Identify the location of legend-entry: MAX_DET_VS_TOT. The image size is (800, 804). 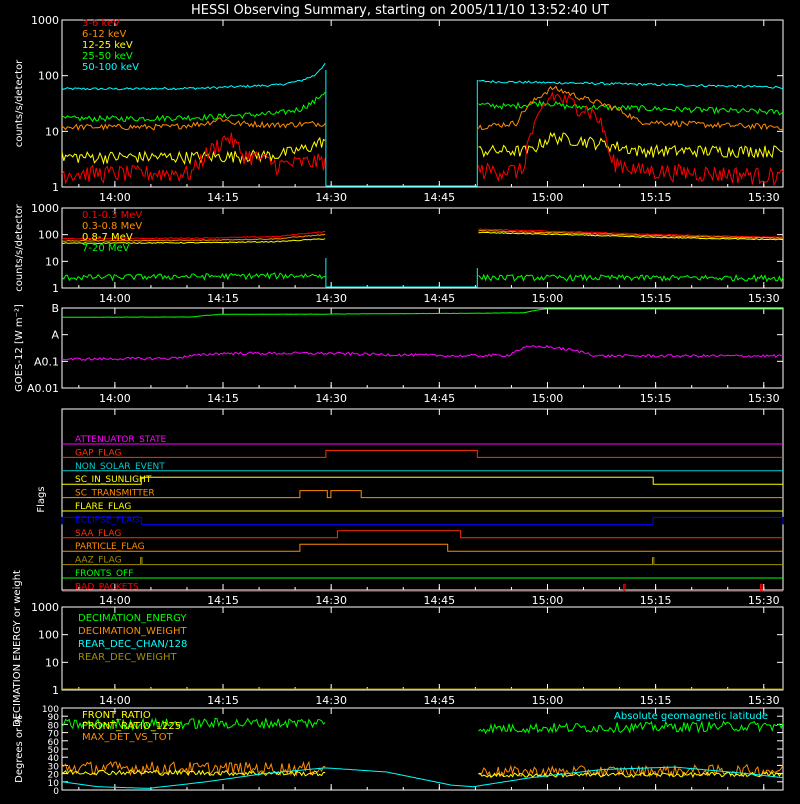
(128, 737).